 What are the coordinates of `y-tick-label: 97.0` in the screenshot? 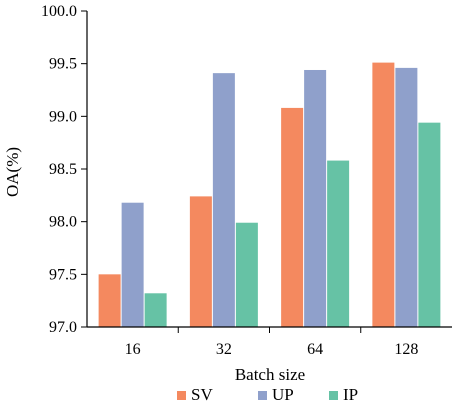 It's located at (63, 327).